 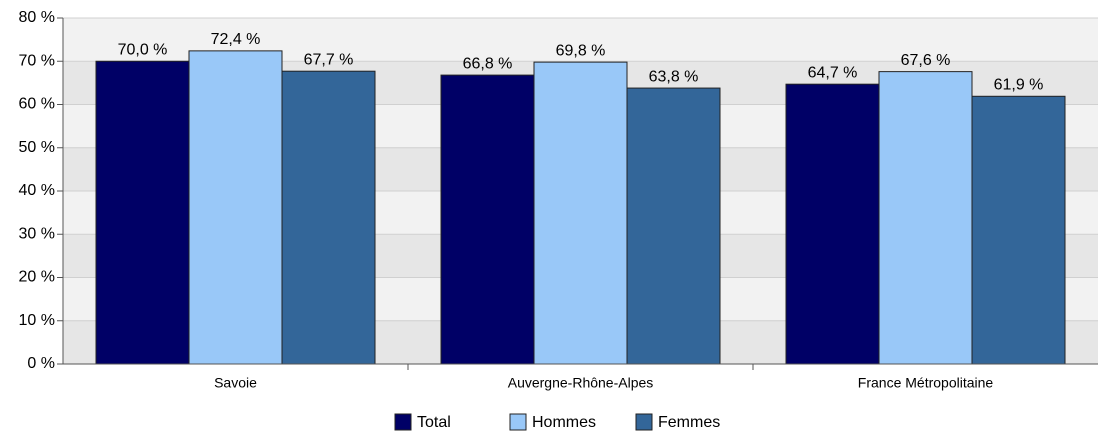 I want to click on value-label: 67,6 %, so click(x=926, y=60).